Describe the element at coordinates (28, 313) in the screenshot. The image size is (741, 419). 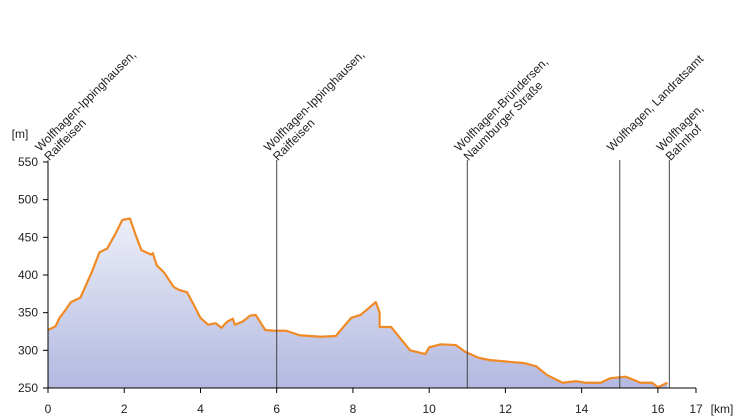
I see `y-tick-label: 350` at that location.